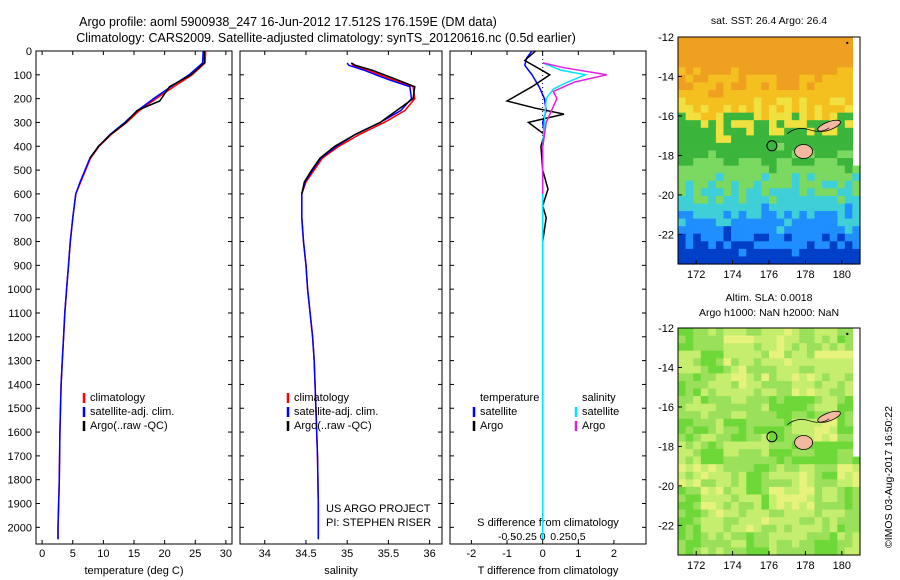 This screenshot has height=580, width=900. What do you see at coordinates (614, 554) in the screenshot?
I see `x-tick-label: 2` at bounding box center [614, 554].